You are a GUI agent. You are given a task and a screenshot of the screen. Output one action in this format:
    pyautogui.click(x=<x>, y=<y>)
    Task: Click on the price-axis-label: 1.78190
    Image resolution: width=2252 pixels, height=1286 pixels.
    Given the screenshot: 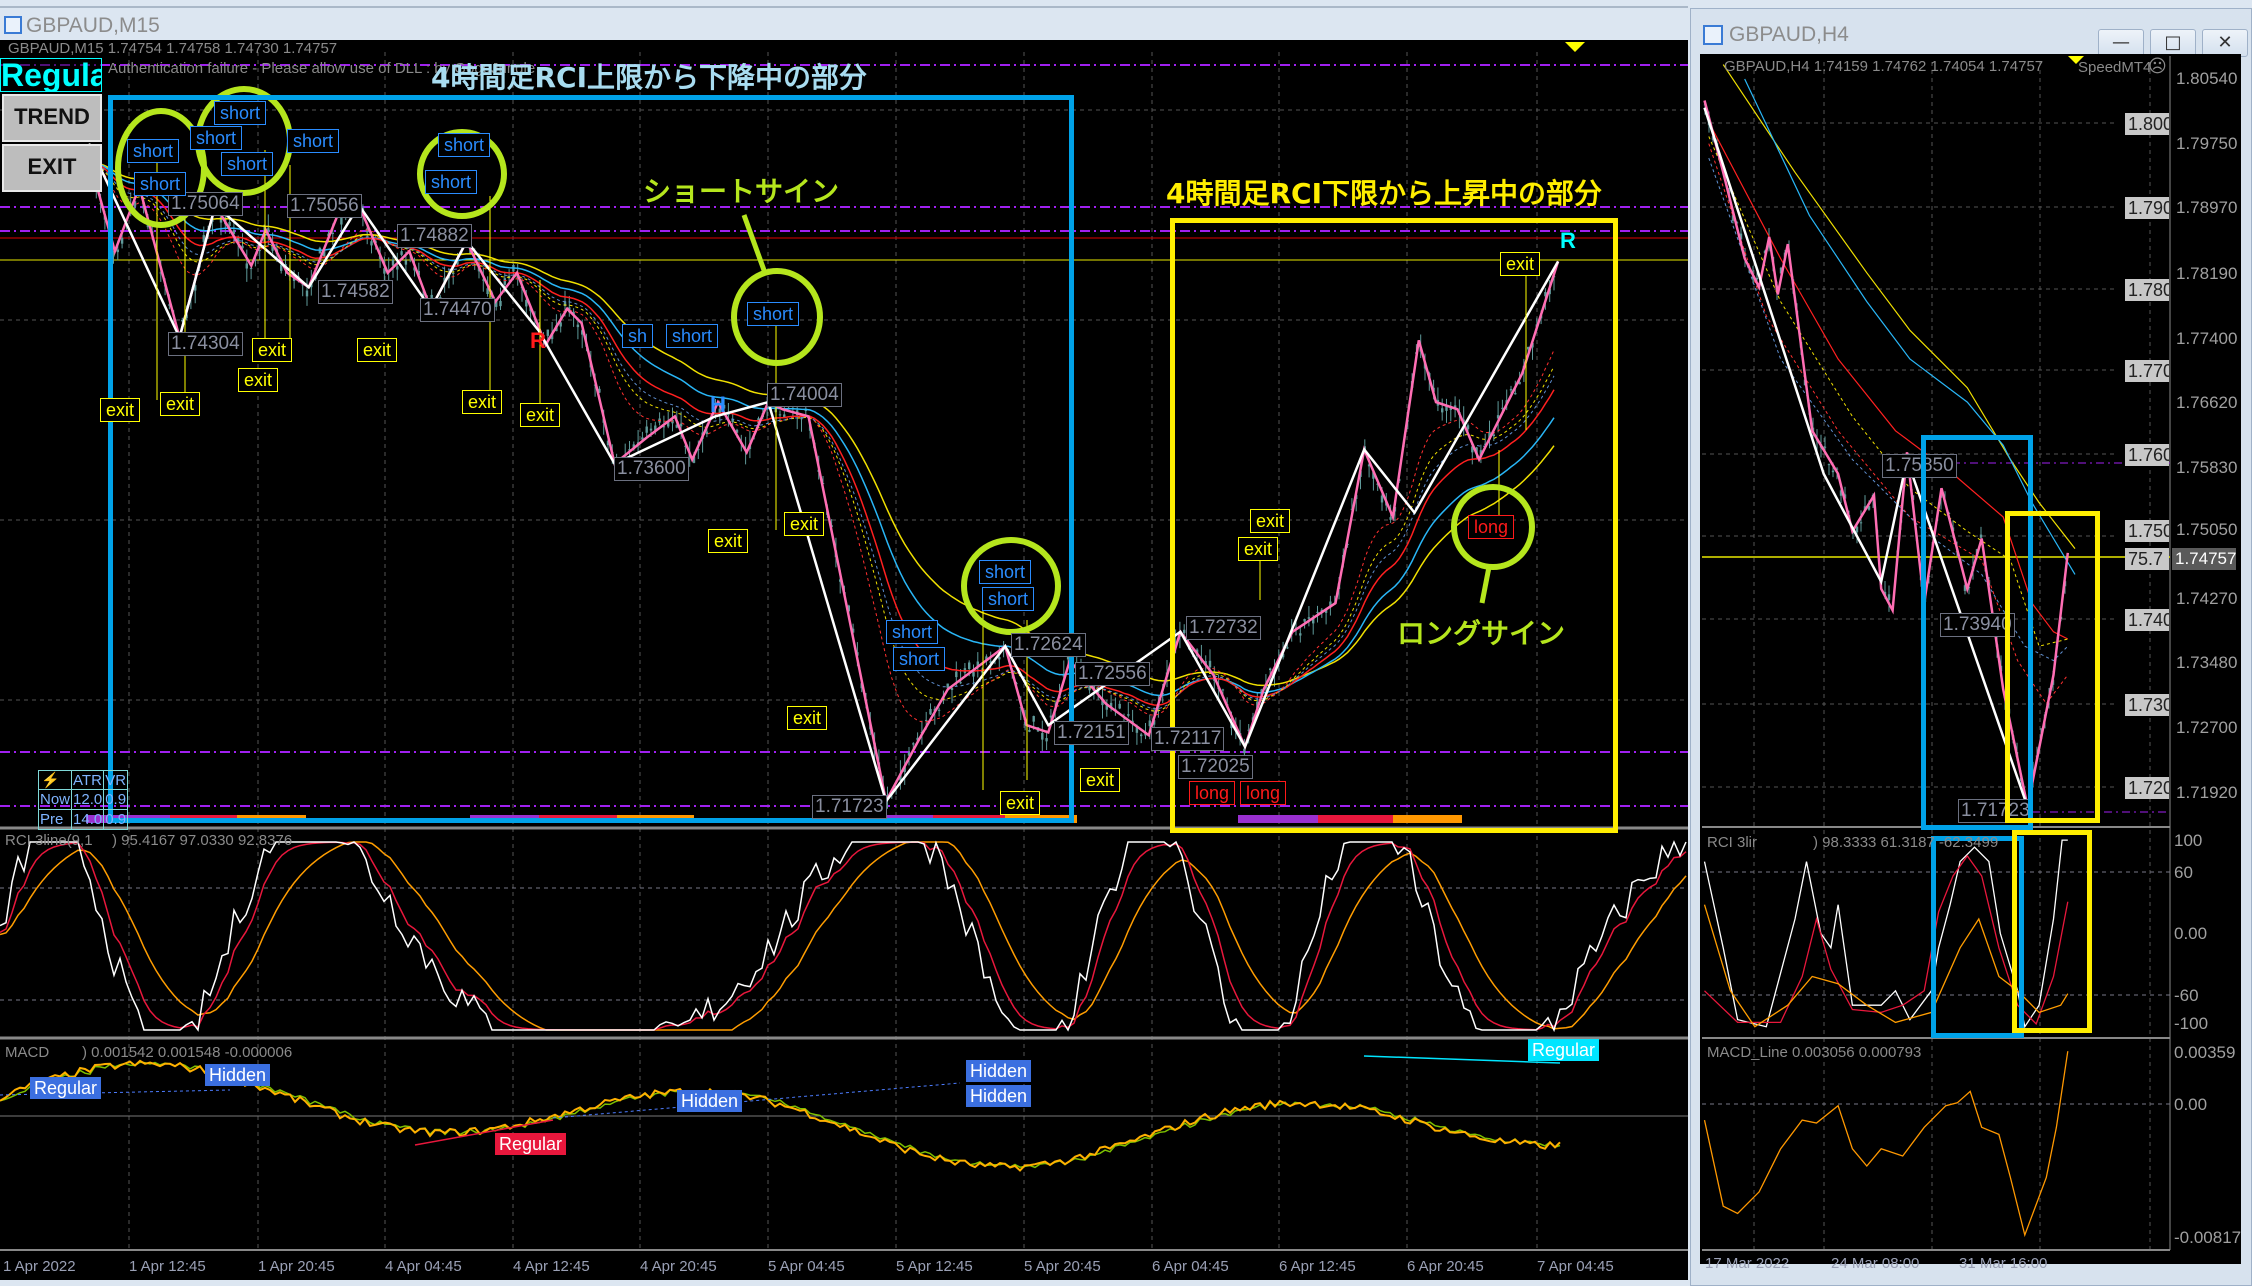 What is the action you would take?
    pyautogui.click(x=2207, y=273)
    